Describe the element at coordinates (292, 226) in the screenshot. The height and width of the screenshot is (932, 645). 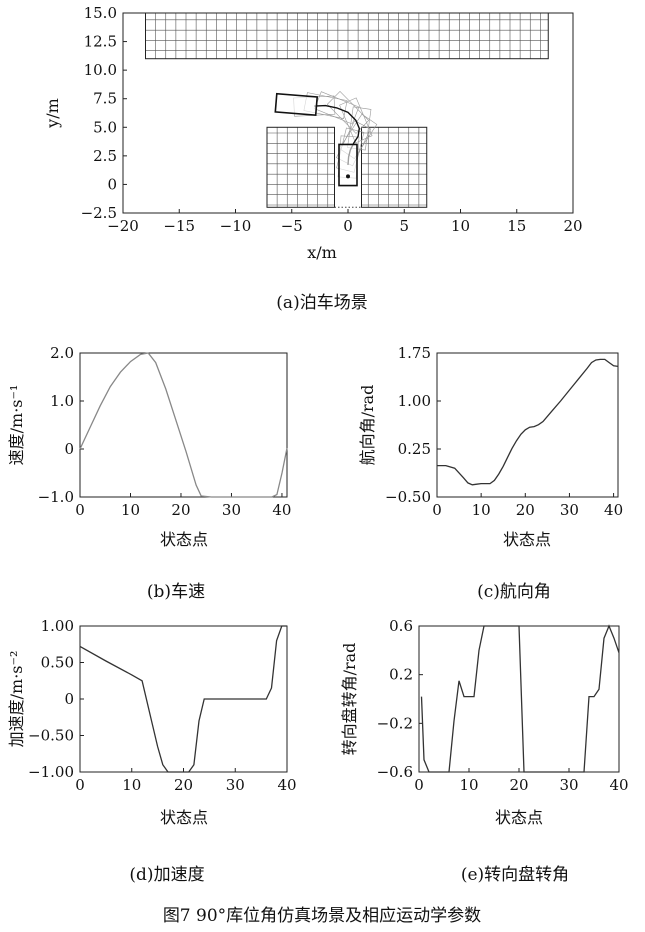
I see `panel-a-xtick-label: −5` at that location.